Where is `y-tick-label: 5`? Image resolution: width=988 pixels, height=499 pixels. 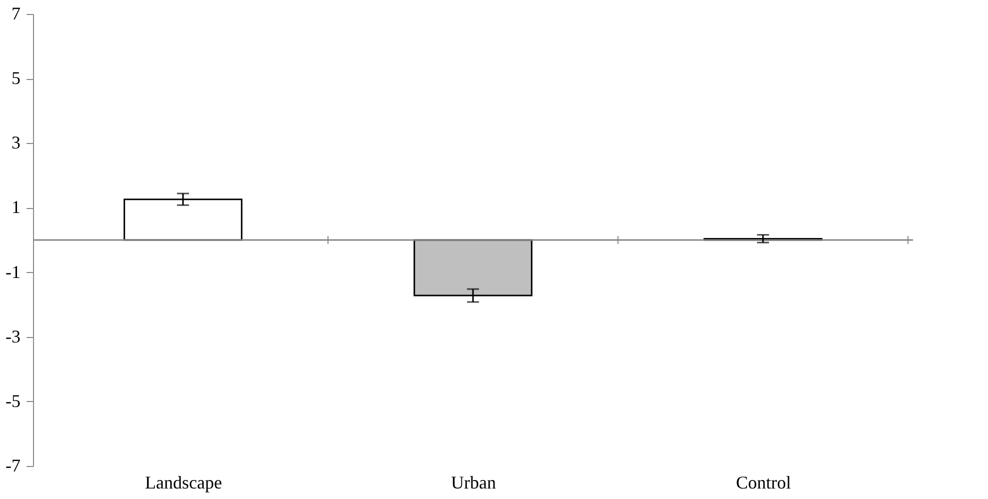 y-tick-label: 5 is located at coordinates (16, 78).